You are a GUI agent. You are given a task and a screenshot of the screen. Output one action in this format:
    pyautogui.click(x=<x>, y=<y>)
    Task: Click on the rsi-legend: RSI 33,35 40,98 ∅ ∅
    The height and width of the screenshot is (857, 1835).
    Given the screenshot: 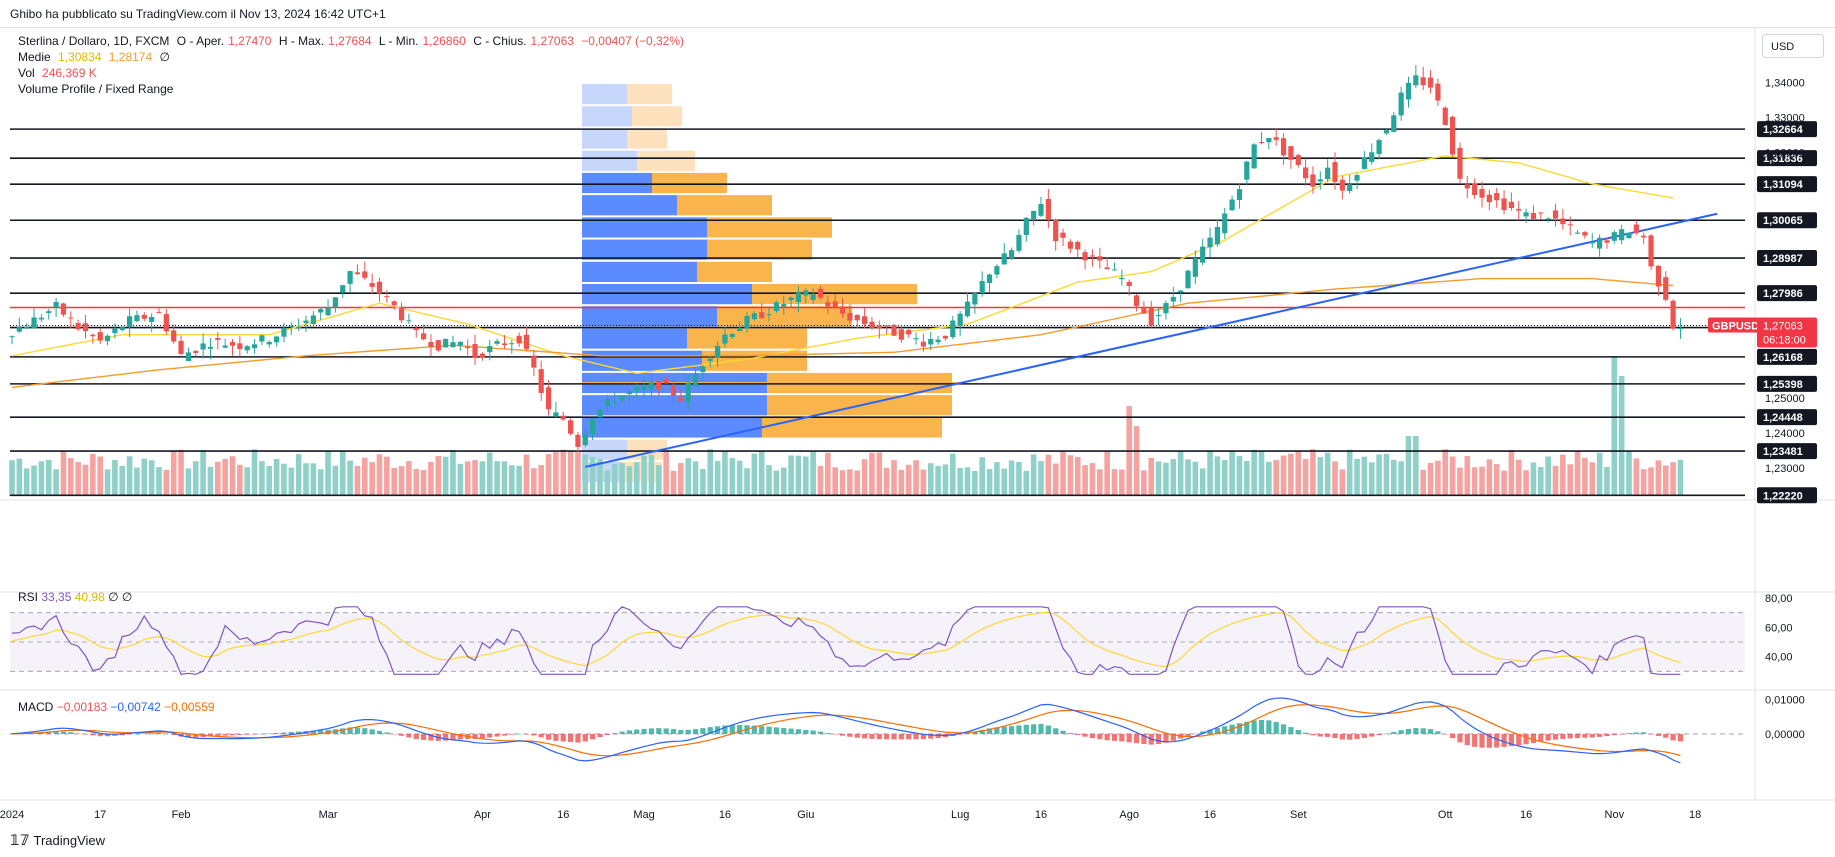 What is the action you would take?
    pyautogui.click(x=75, y=597)
    